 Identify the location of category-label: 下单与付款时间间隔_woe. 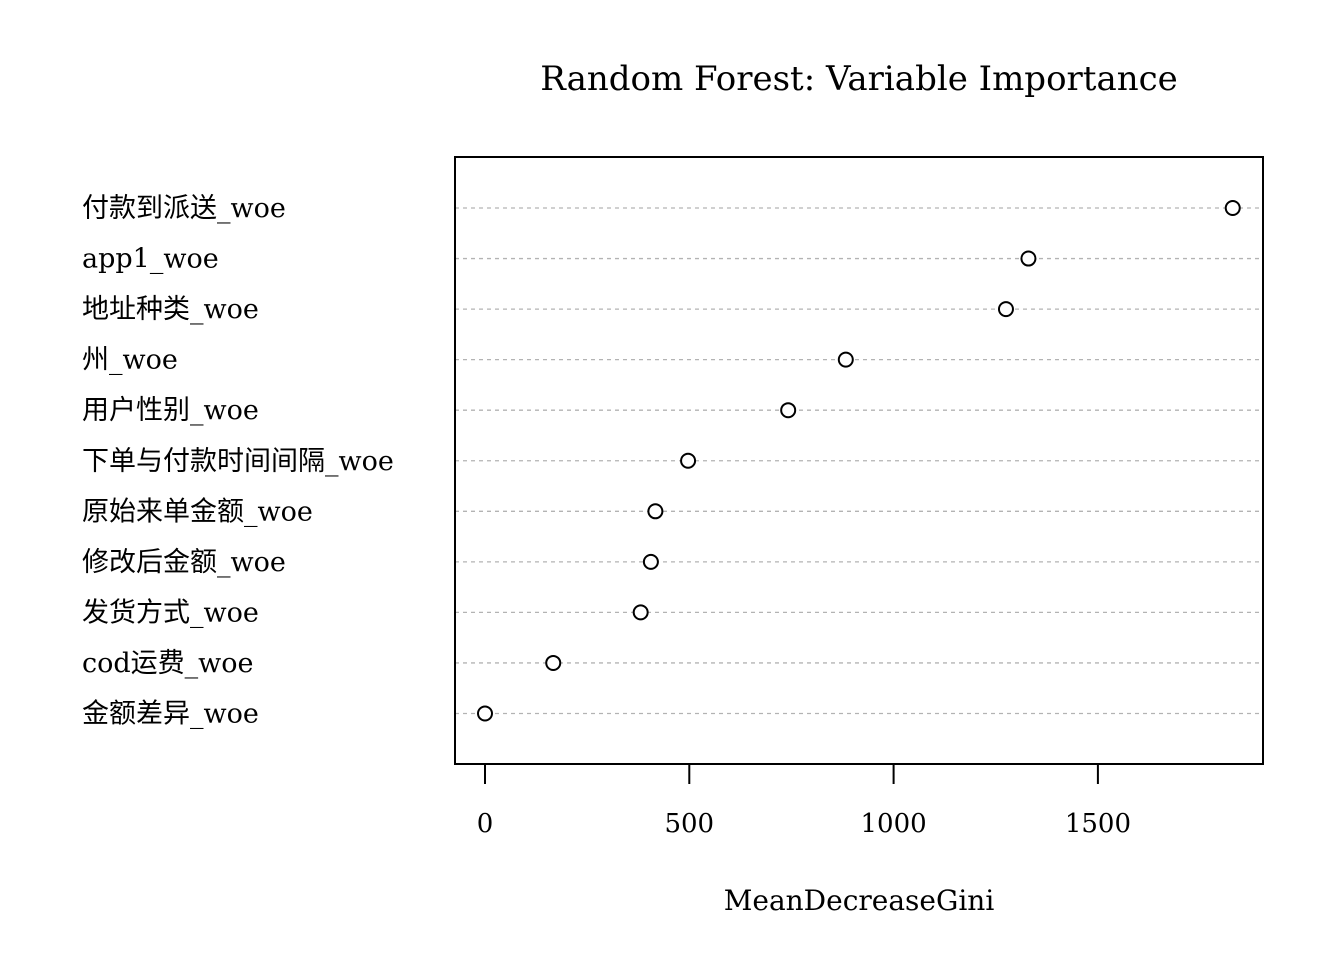
(238, 461).